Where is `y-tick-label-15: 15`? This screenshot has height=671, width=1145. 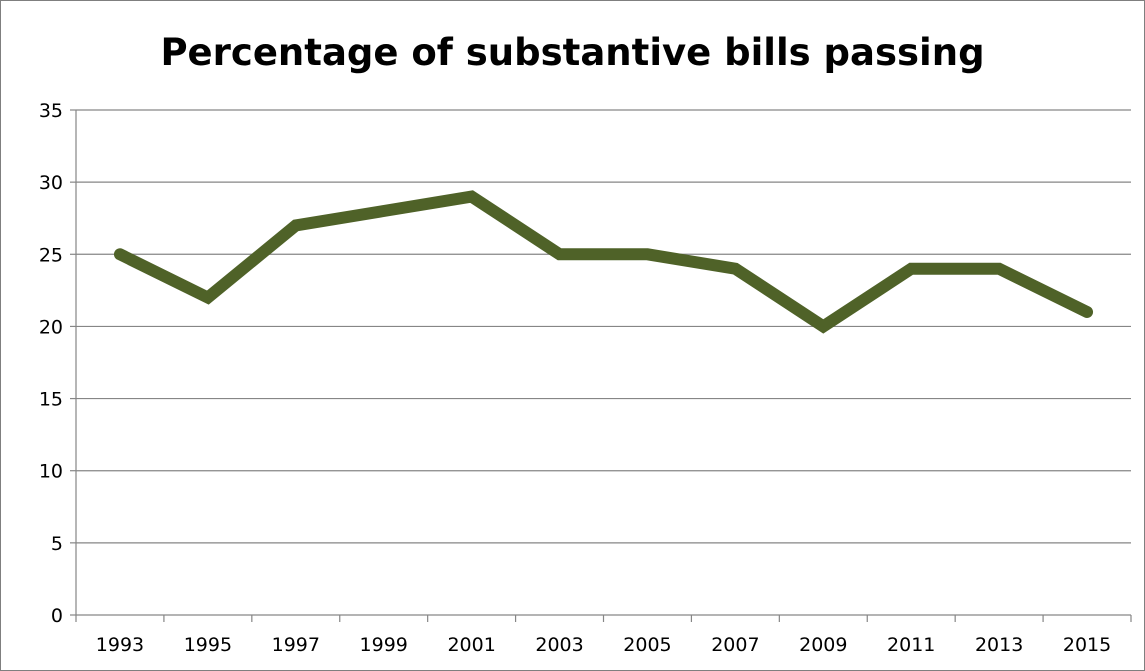
y-tick-label-15: 15 is located at coordinates (51, 400).